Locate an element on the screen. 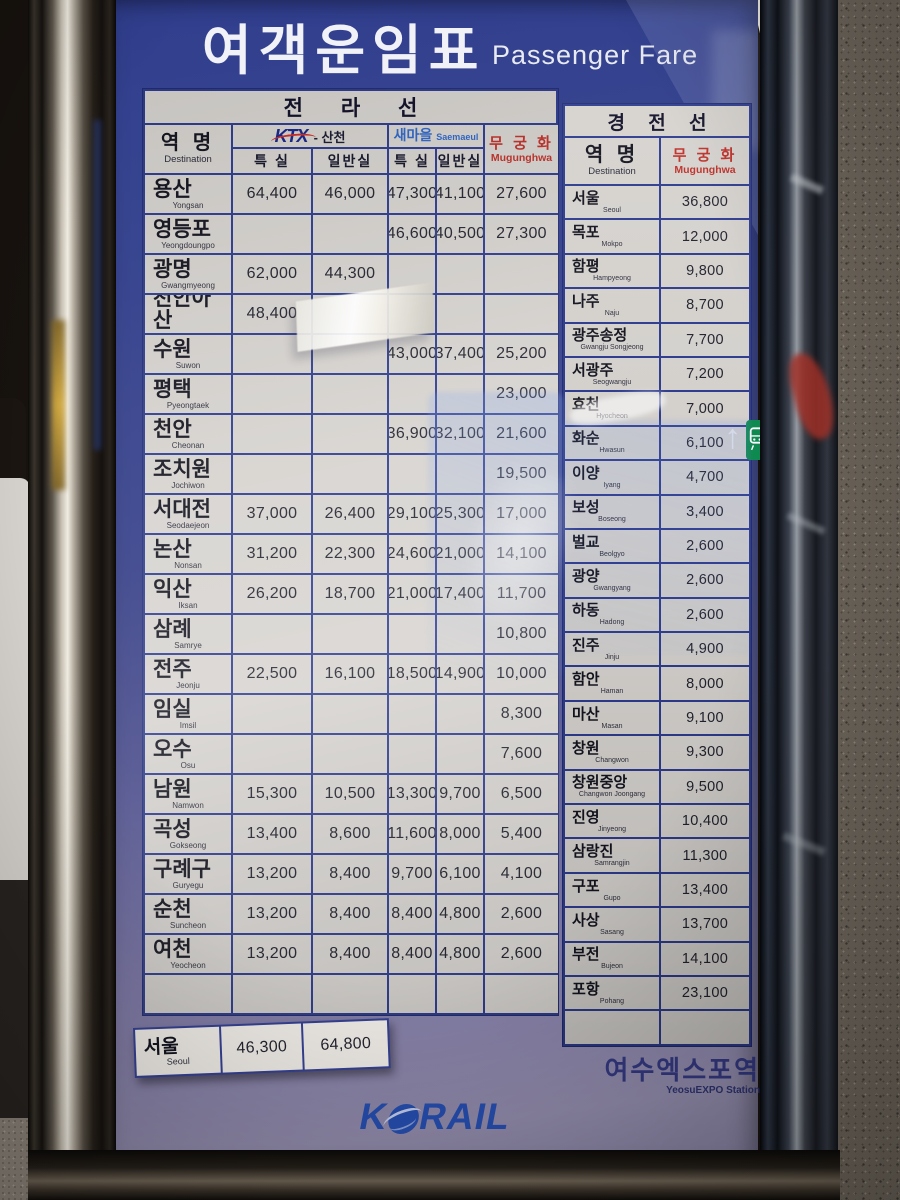  station-name-korean: 조치원 is located at coordinates (182, 469).